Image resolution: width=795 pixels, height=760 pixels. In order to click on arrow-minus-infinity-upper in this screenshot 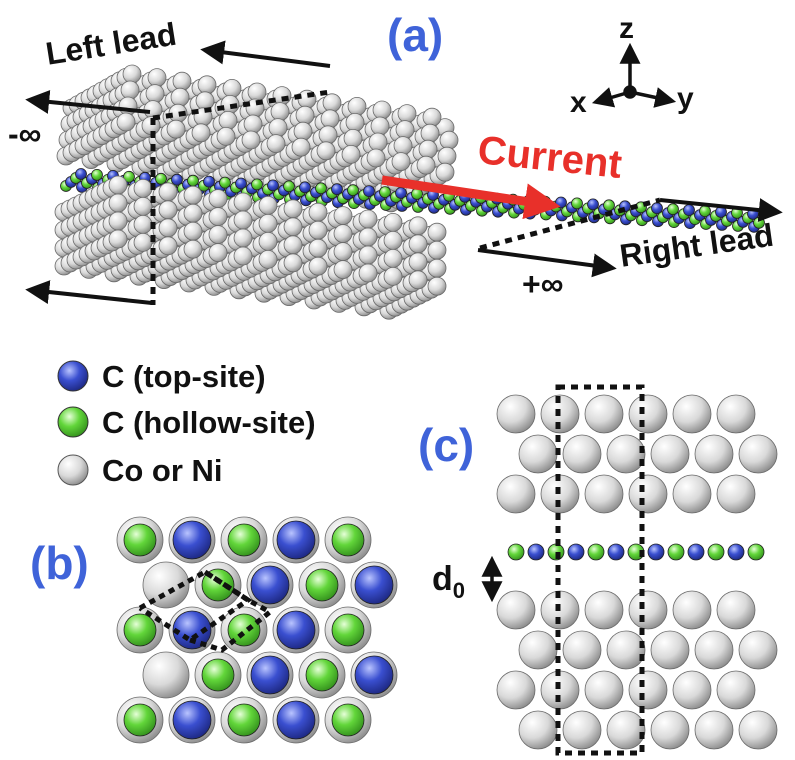, I will do `click(88, 101)`.